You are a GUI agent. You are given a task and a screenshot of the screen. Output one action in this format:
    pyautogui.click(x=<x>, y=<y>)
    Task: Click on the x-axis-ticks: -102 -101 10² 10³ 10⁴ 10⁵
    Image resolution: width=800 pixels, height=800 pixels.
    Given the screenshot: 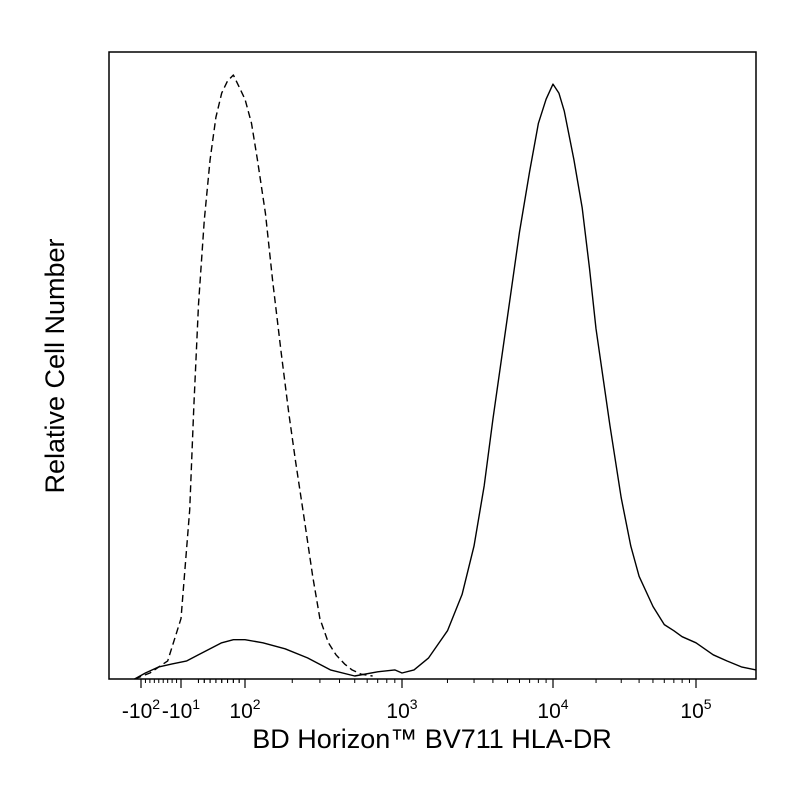 What is the action you would take?
    pyautogui.click(x=417, y=701)
    